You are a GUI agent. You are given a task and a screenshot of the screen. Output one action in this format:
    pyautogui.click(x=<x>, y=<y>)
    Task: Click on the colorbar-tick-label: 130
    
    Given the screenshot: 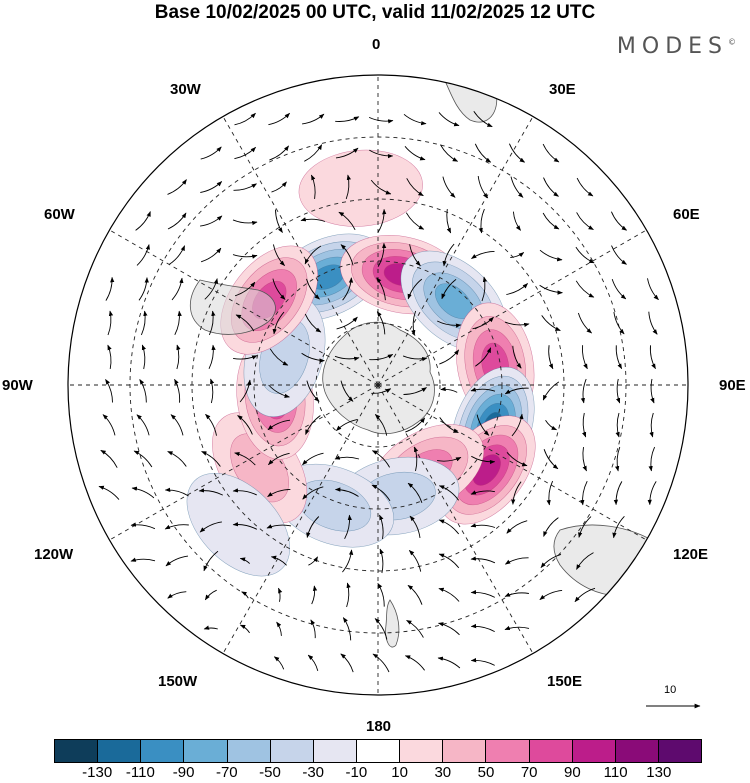 What is the action you would take?
    pyautogui.click(x=659, y=772)
    